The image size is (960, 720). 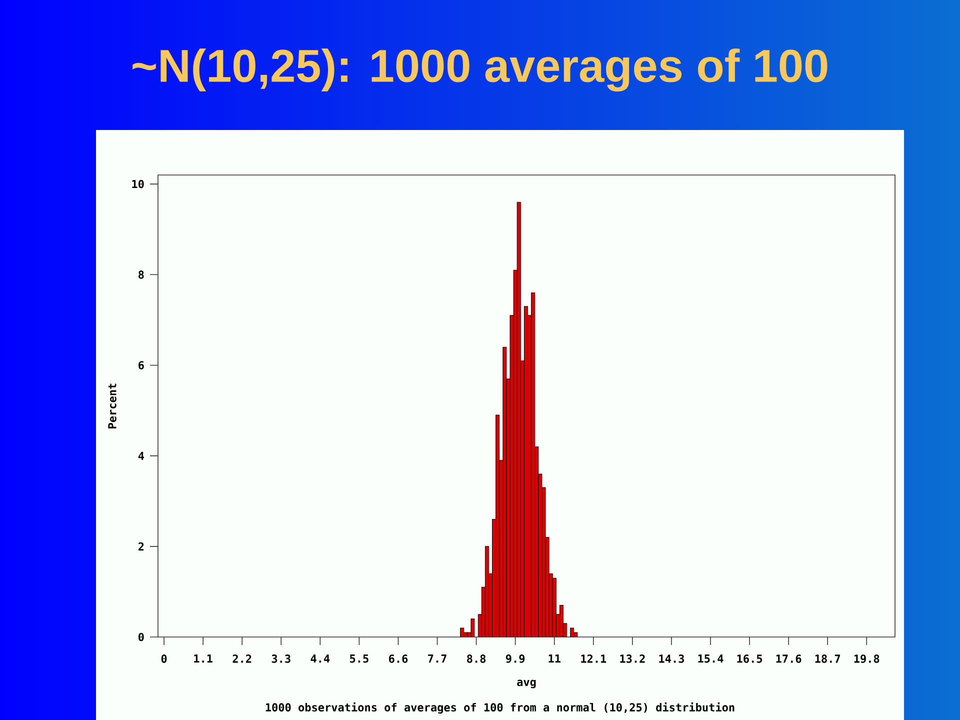 What do you see at coordinates (242, 658) in the screenshot?
I see `x-tick-label: 2.2` at bounding box center [242, 658].